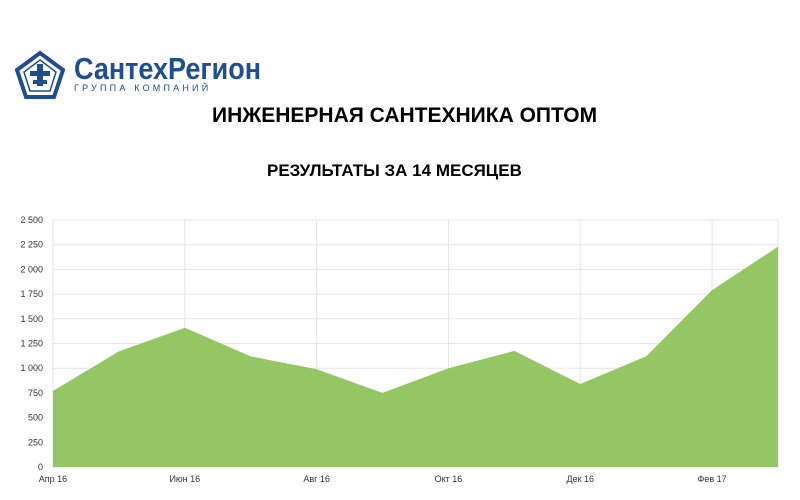  I want to click on y-tick-label: 0, so click(40, 467).